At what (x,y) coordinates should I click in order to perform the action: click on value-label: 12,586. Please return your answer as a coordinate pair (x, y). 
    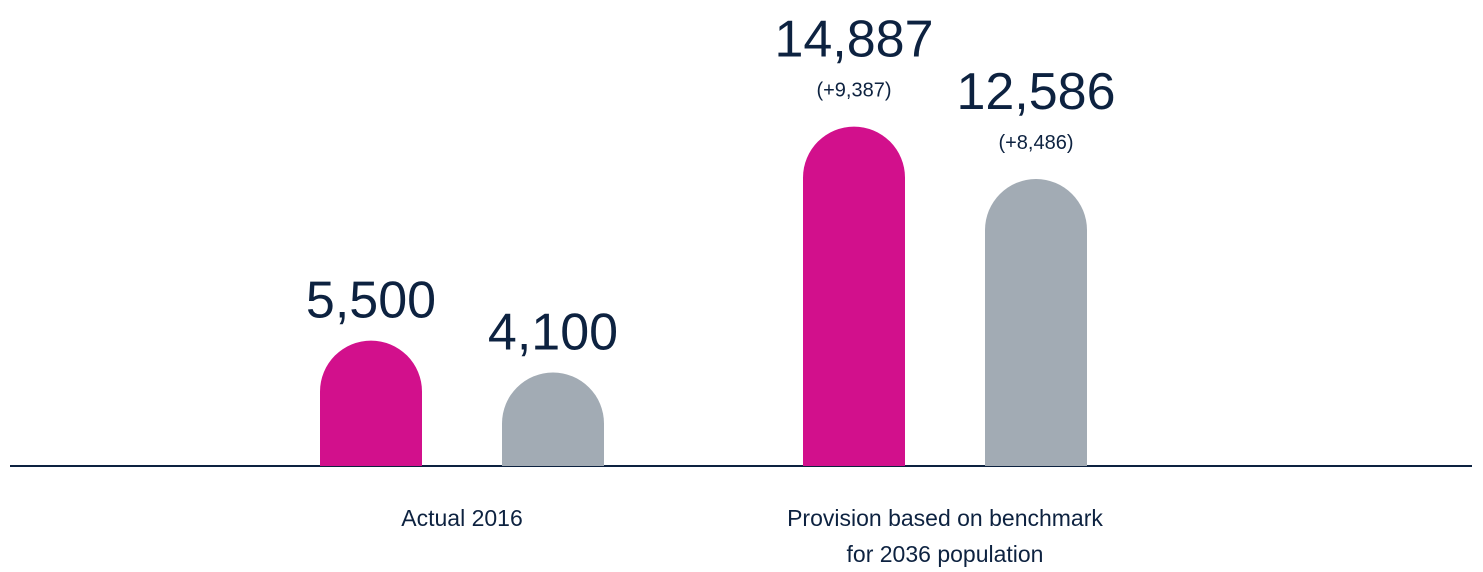
    Looking at the image, I should click on (1035, 92).